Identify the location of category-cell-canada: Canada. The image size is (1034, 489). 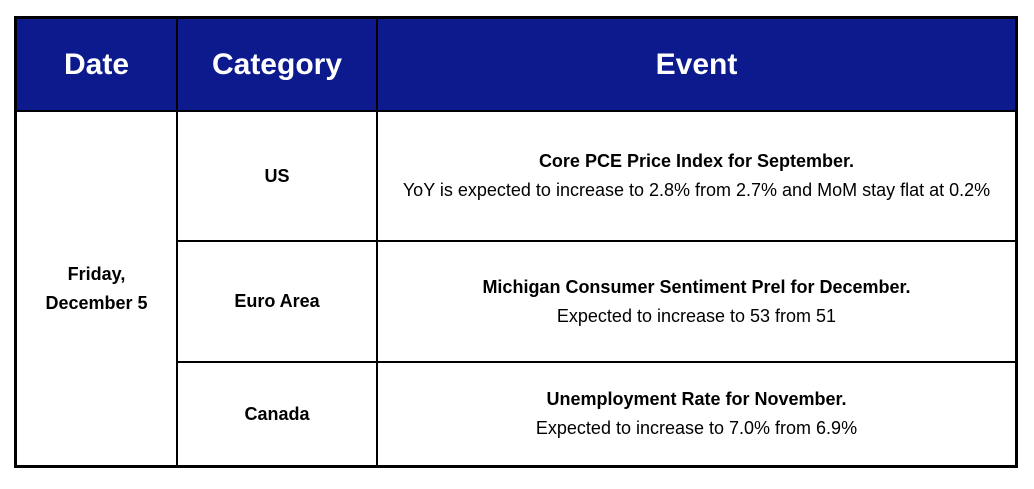
(276, 414).